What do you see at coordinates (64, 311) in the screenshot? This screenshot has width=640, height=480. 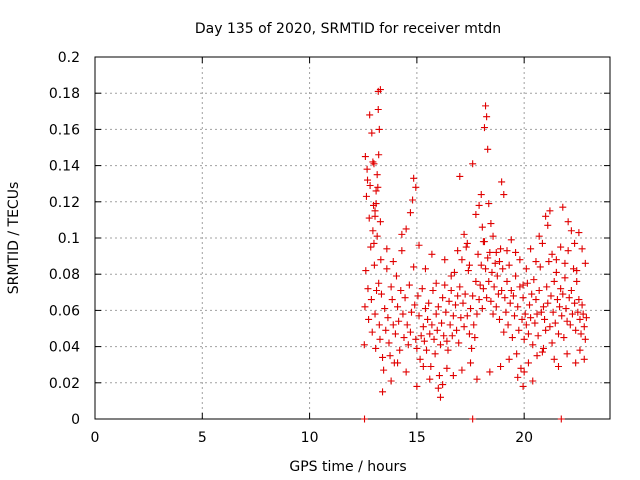 I see `y-tick-label: 0.06` at bounding box center [64, 311].